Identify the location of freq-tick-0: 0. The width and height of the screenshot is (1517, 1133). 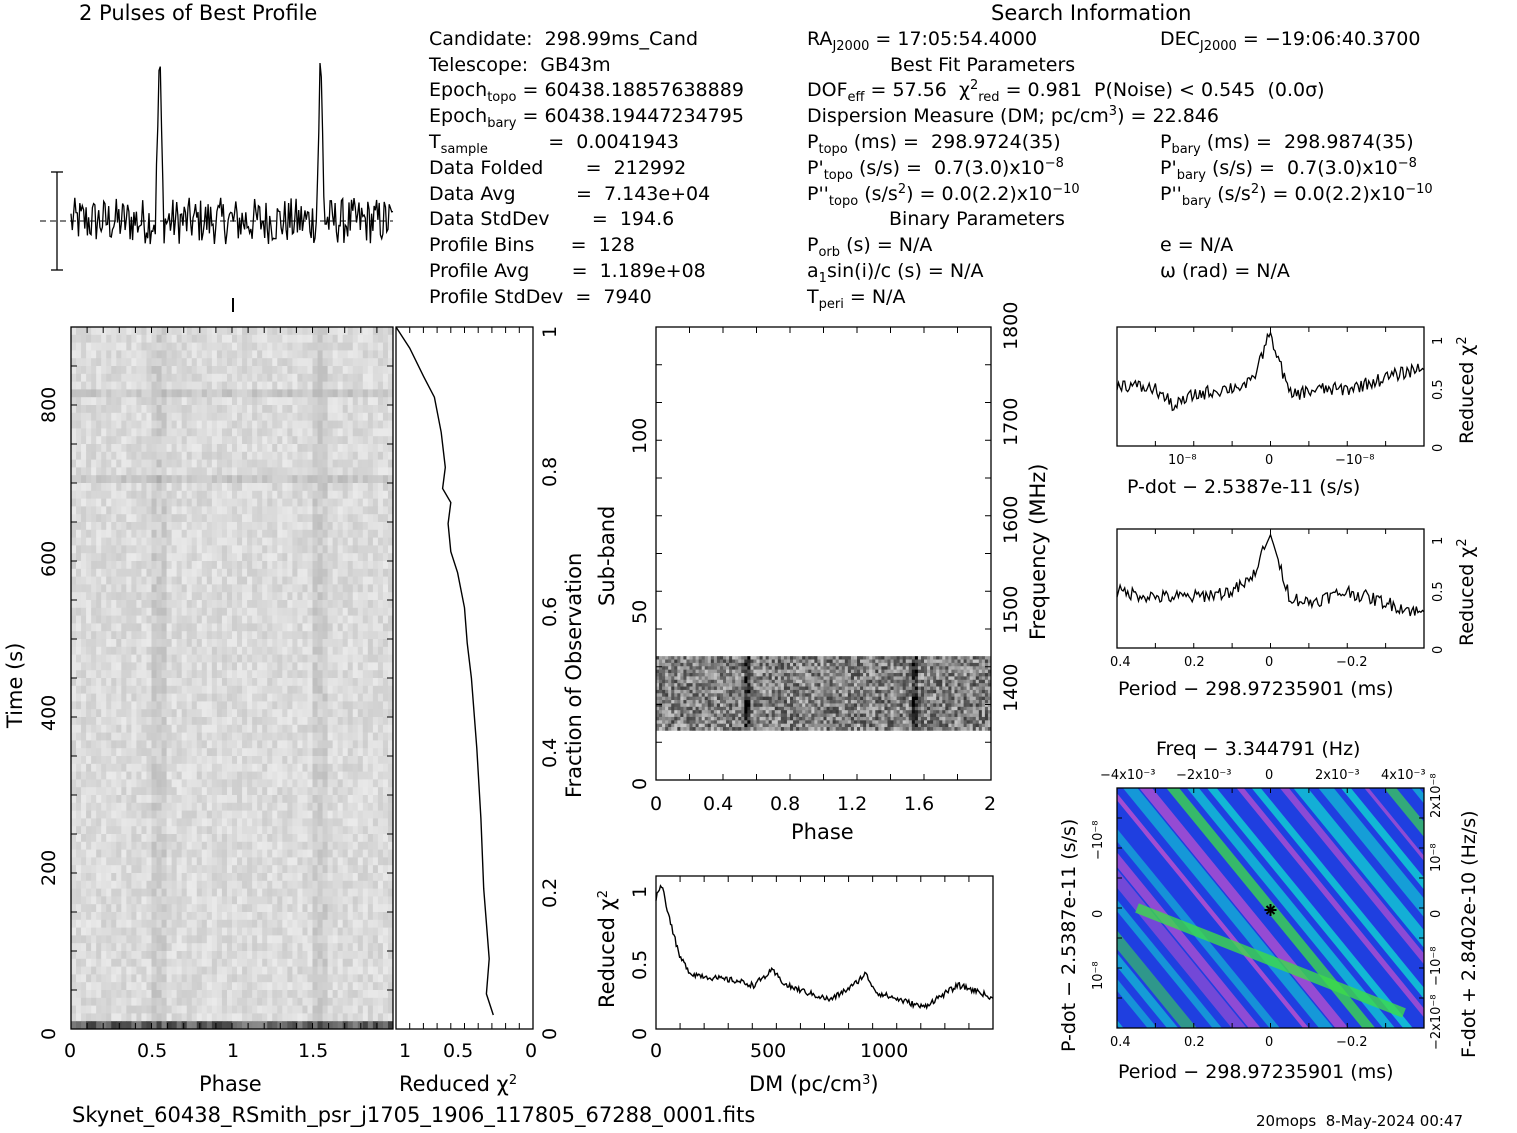
(1269, 775).